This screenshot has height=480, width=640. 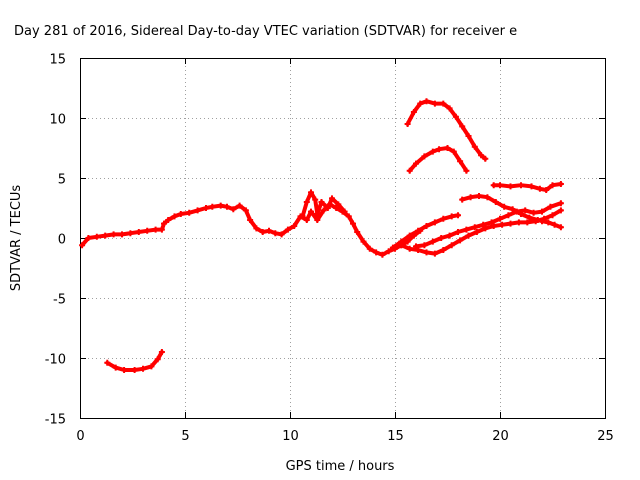 What do you see at coordinates (57, 120) in the screenshot?
I see `y-tick-label: 10` at bounding box center [57, 120].